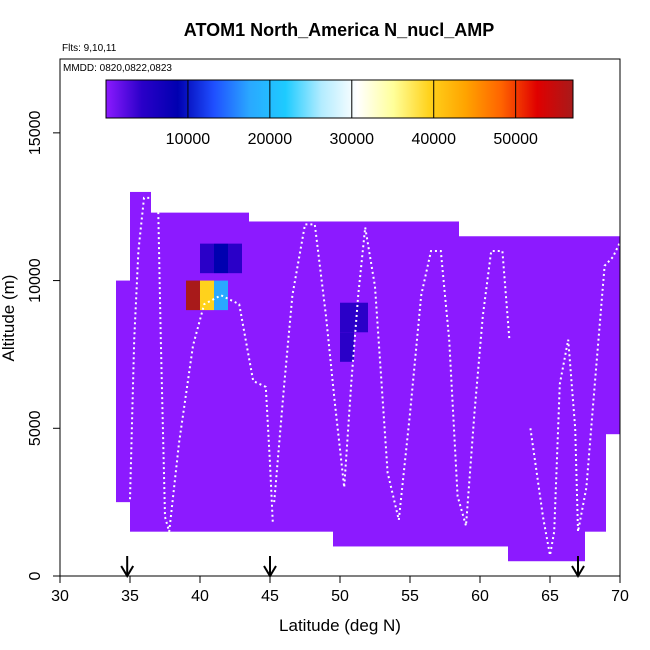  What do you see at coordinates (410, 596) in the screenshot?
I see `x-tick-label: 55` at bounding box center [410, 596].